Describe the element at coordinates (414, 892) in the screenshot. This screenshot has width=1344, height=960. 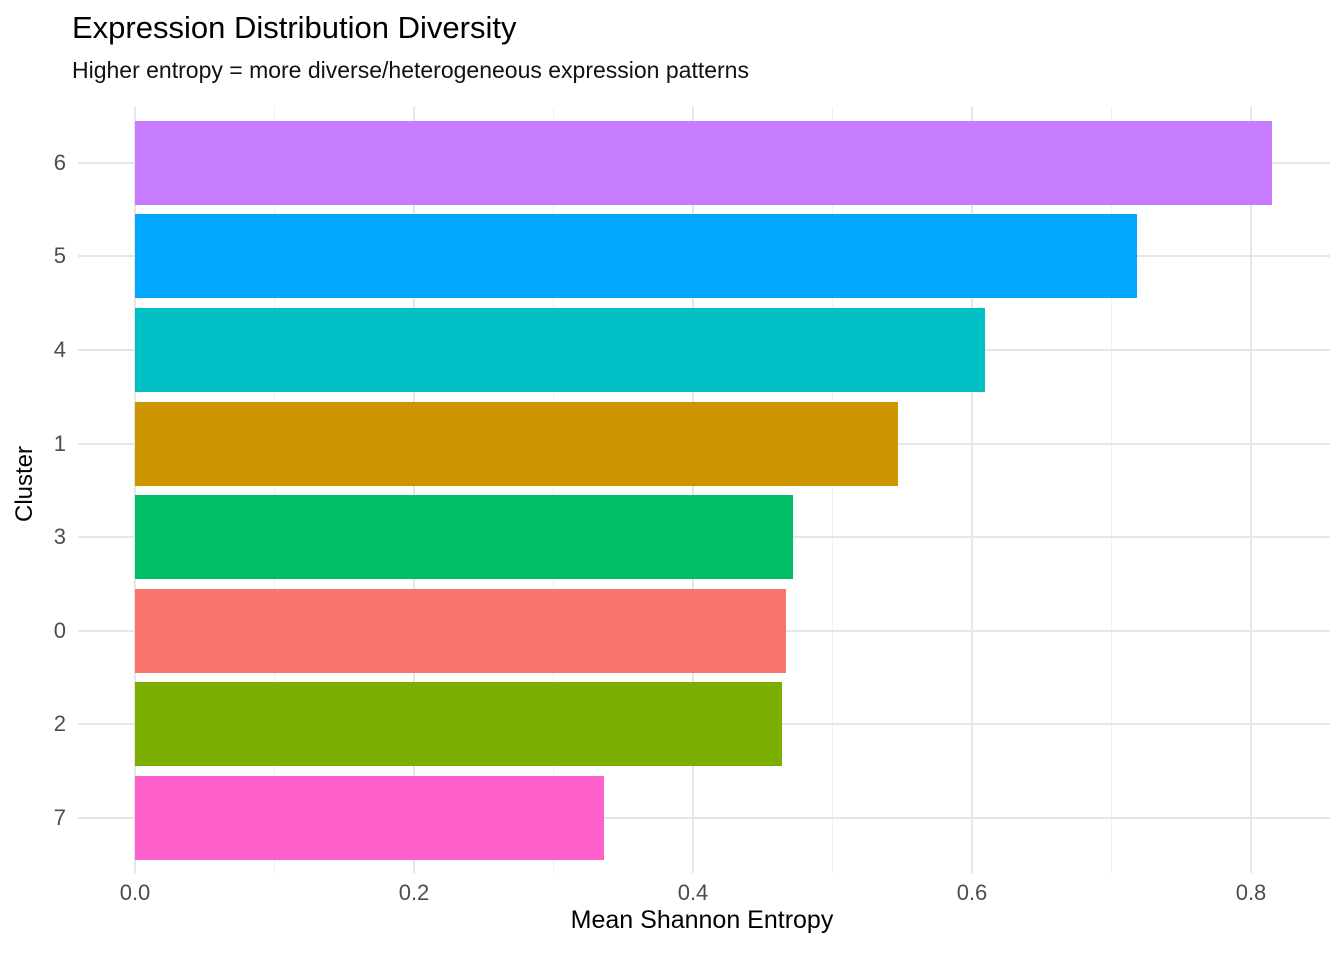
I see `x-tick-label-0.2: 0.2` at that location.